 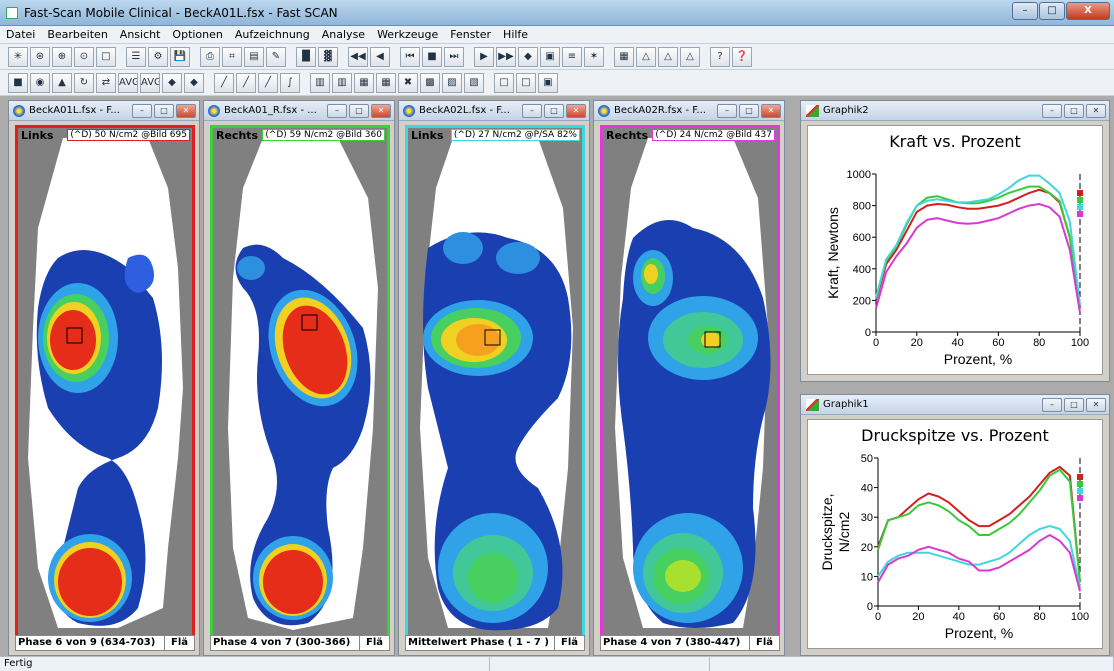 I want to click on plate-window-titlebar: BeckA01L.fsx - F... – □ ✕, so click(x=104, y=111).